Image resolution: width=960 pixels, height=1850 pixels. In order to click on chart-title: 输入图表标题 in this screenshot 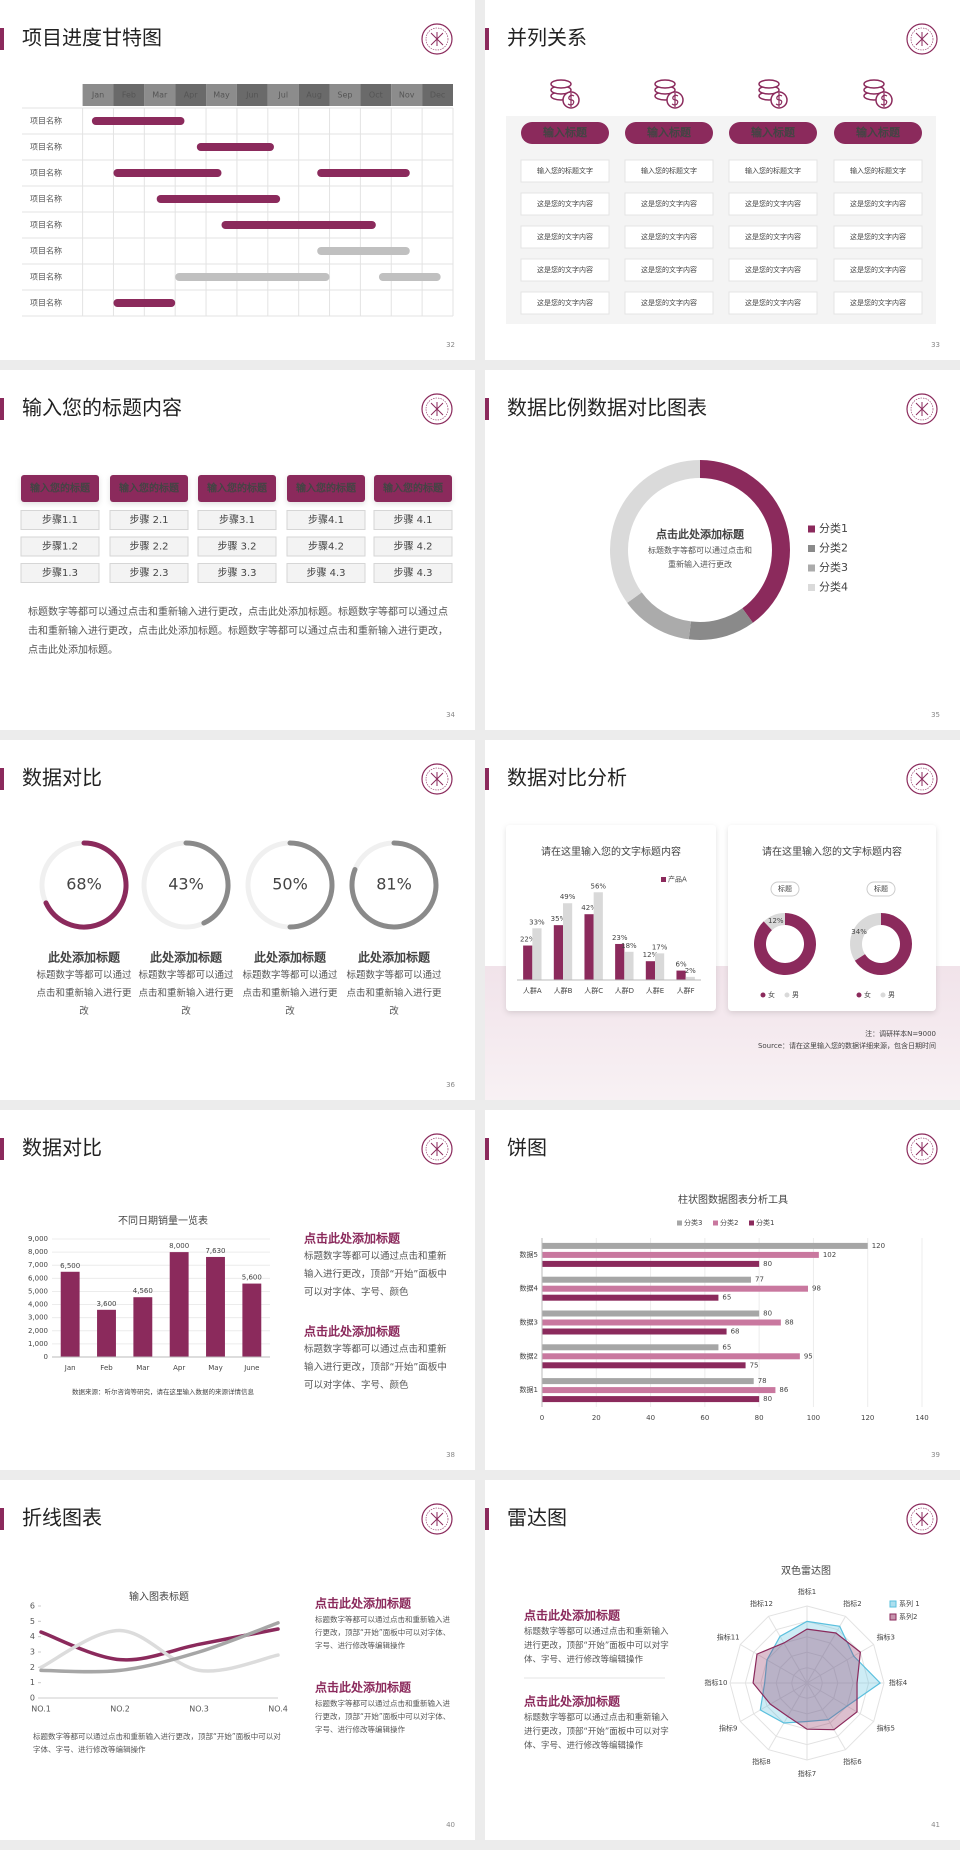, I will do `click(159, 1596)`.